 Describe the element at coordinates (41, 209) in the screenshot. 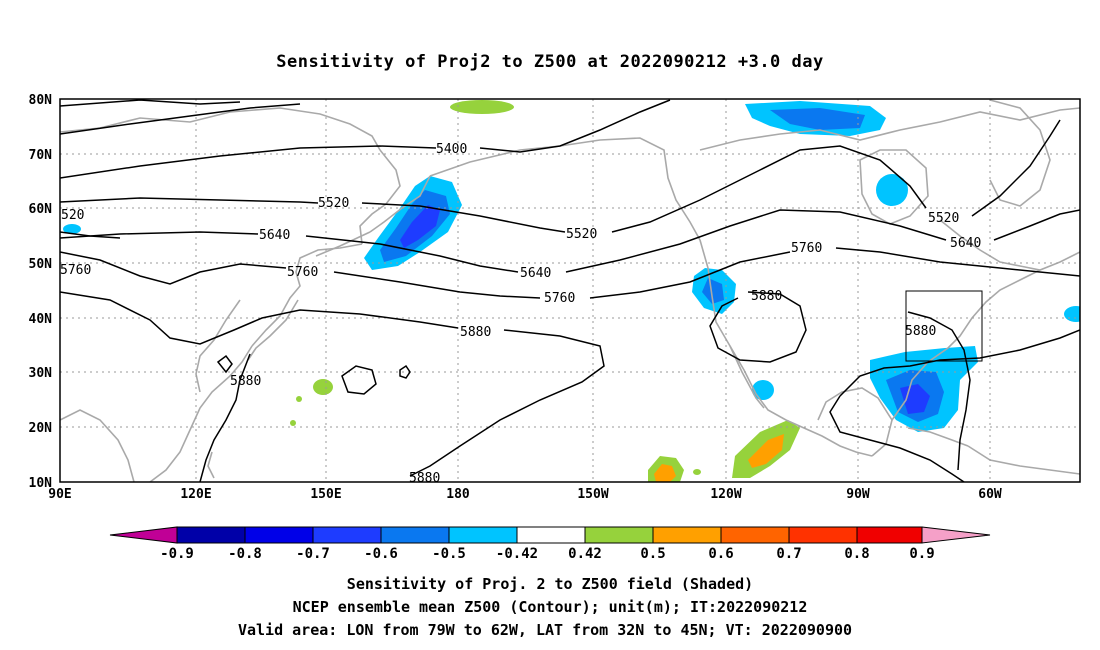

I see `lat-label-60n: 60N` at that location.